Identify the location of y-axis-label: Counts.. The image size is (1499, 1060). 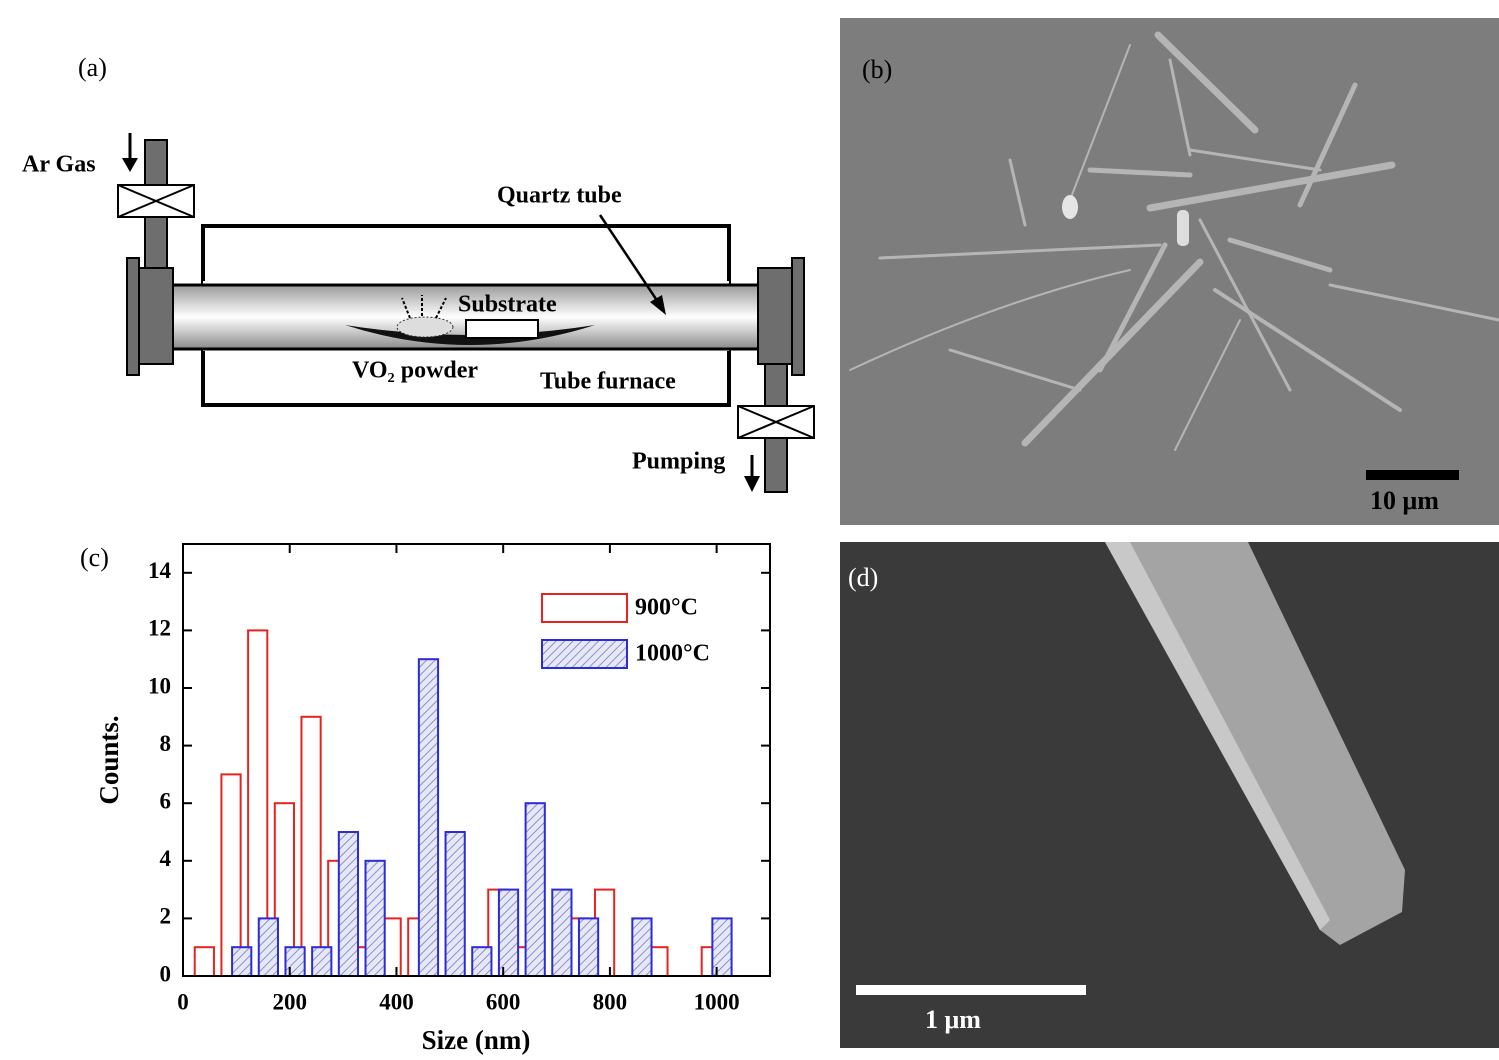
(109, 759).